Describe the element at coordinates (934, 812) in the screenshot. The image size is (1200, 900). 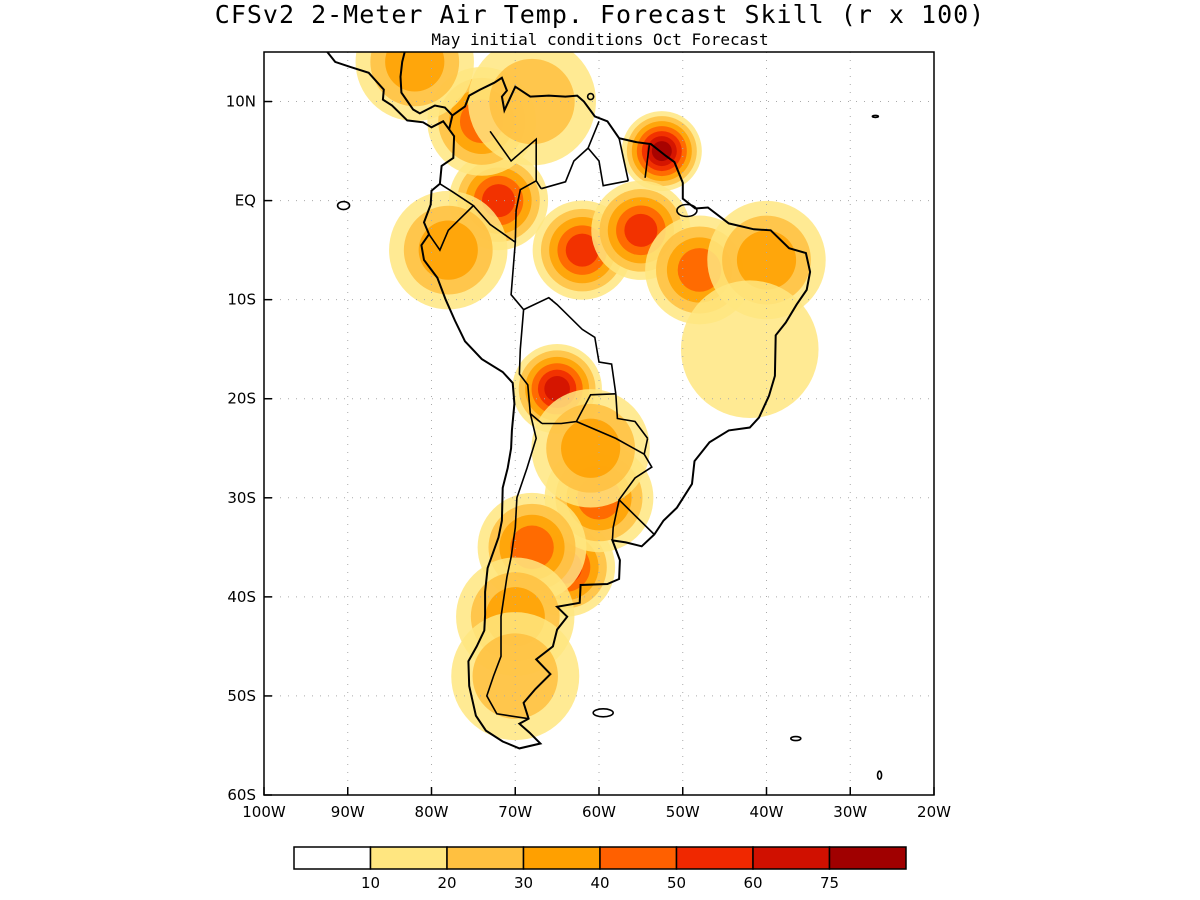
I see `x-tick-label: 20W` at that location.